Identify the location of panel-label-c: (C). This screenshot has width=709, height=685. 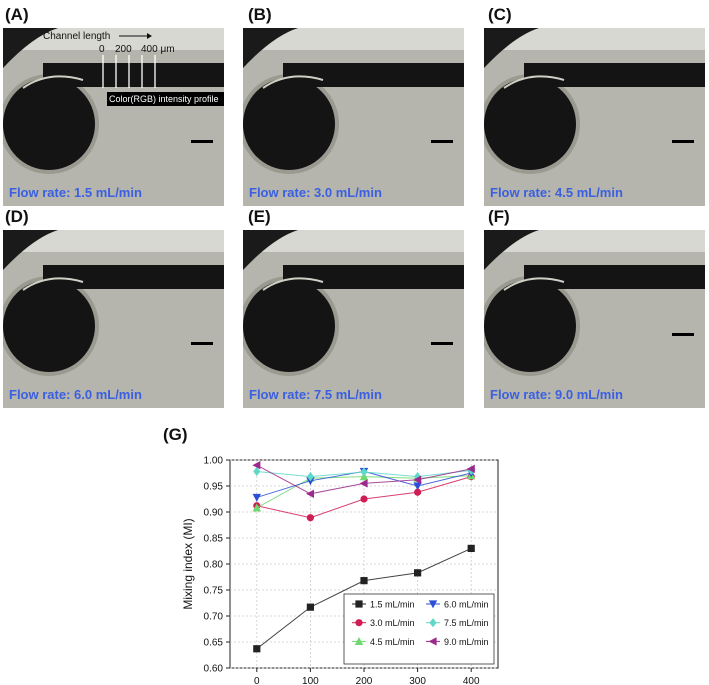
(500, 14).